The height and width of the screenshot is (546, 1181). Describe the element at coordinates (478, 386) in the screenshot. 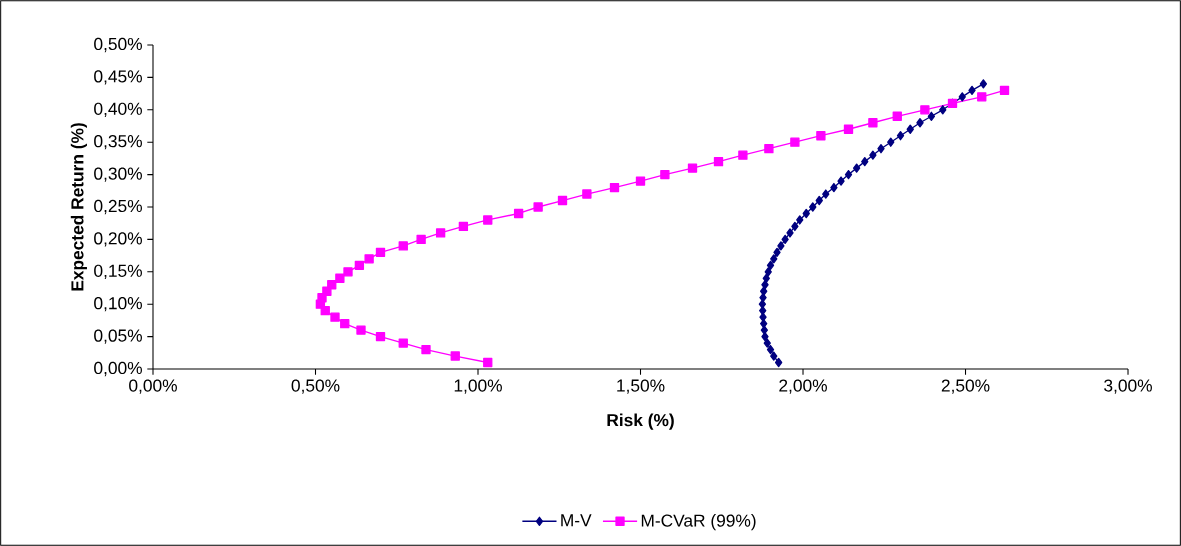

I see `x-tick-label: 1,00%` at that location.